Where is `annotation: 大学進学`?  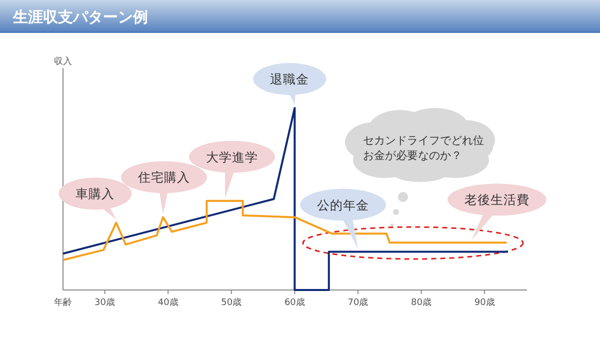 annotation: 大学進学 is located at coordinates (232, 156).